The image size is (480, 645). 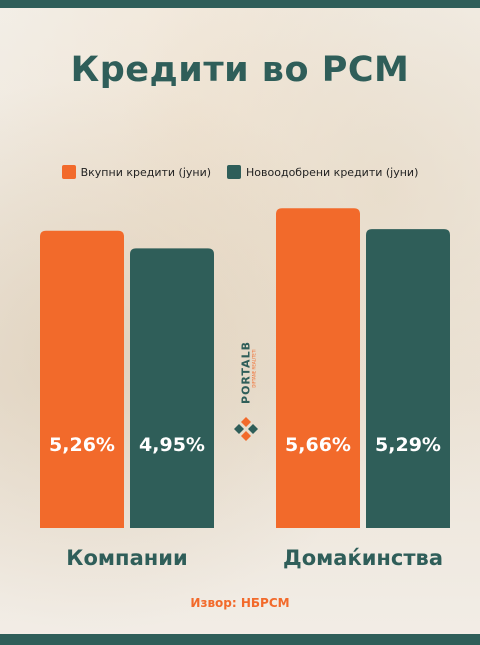 I want to click on legend-label-new: Новоодобрени кредити (јуни), so click(x=332, y=172).